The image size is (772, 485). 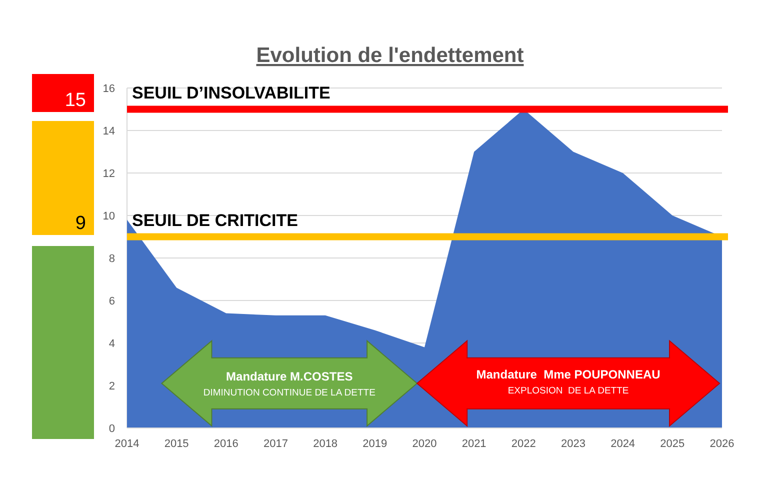 I want to click on x-tick-label: 2014, so click(x=127, y=444).